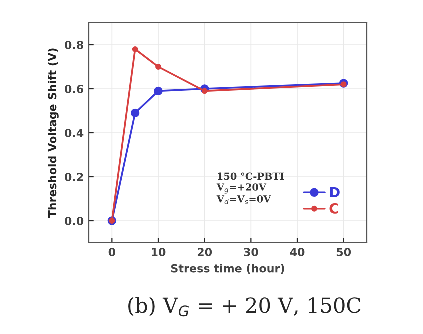  What do you see at coordinates (205, 252) in the screenshot?
I see `x-tick-label: 20` at bounding box center [205, 252].